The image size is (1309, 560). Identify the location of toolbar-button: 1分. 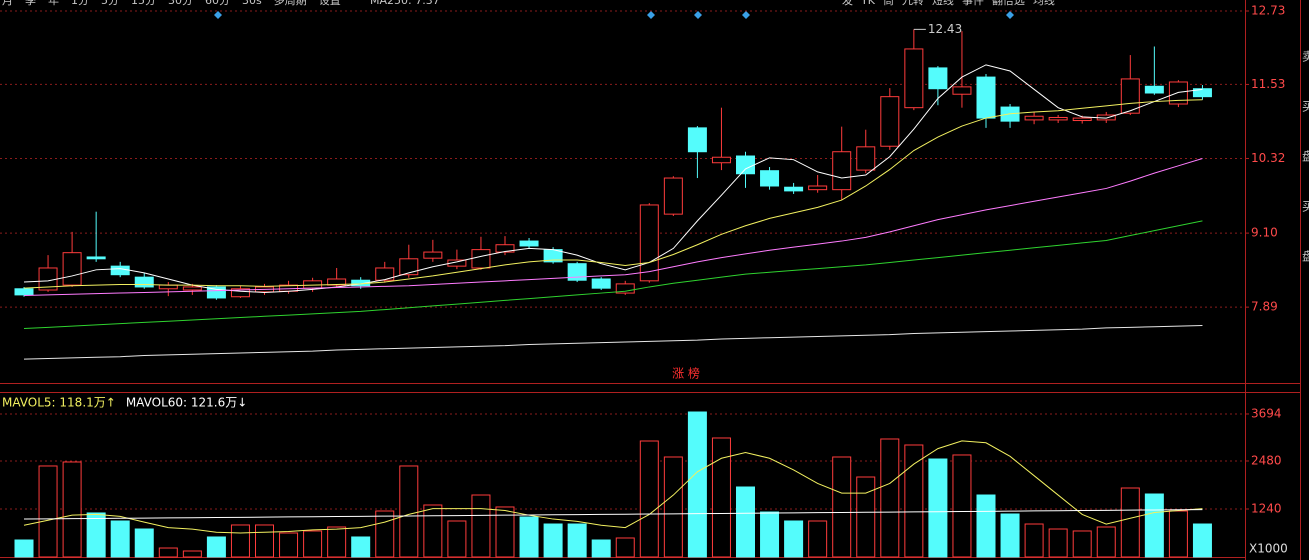
(80, 3).